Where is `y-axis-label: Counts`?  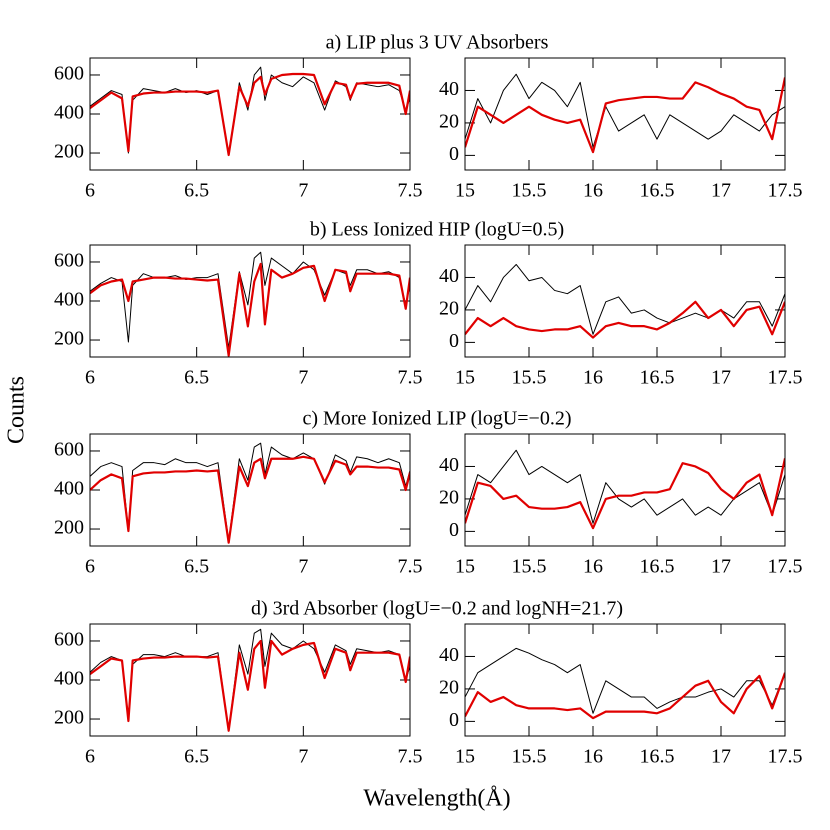
y-axis-label: Counts is located at coordinates (17, 410).